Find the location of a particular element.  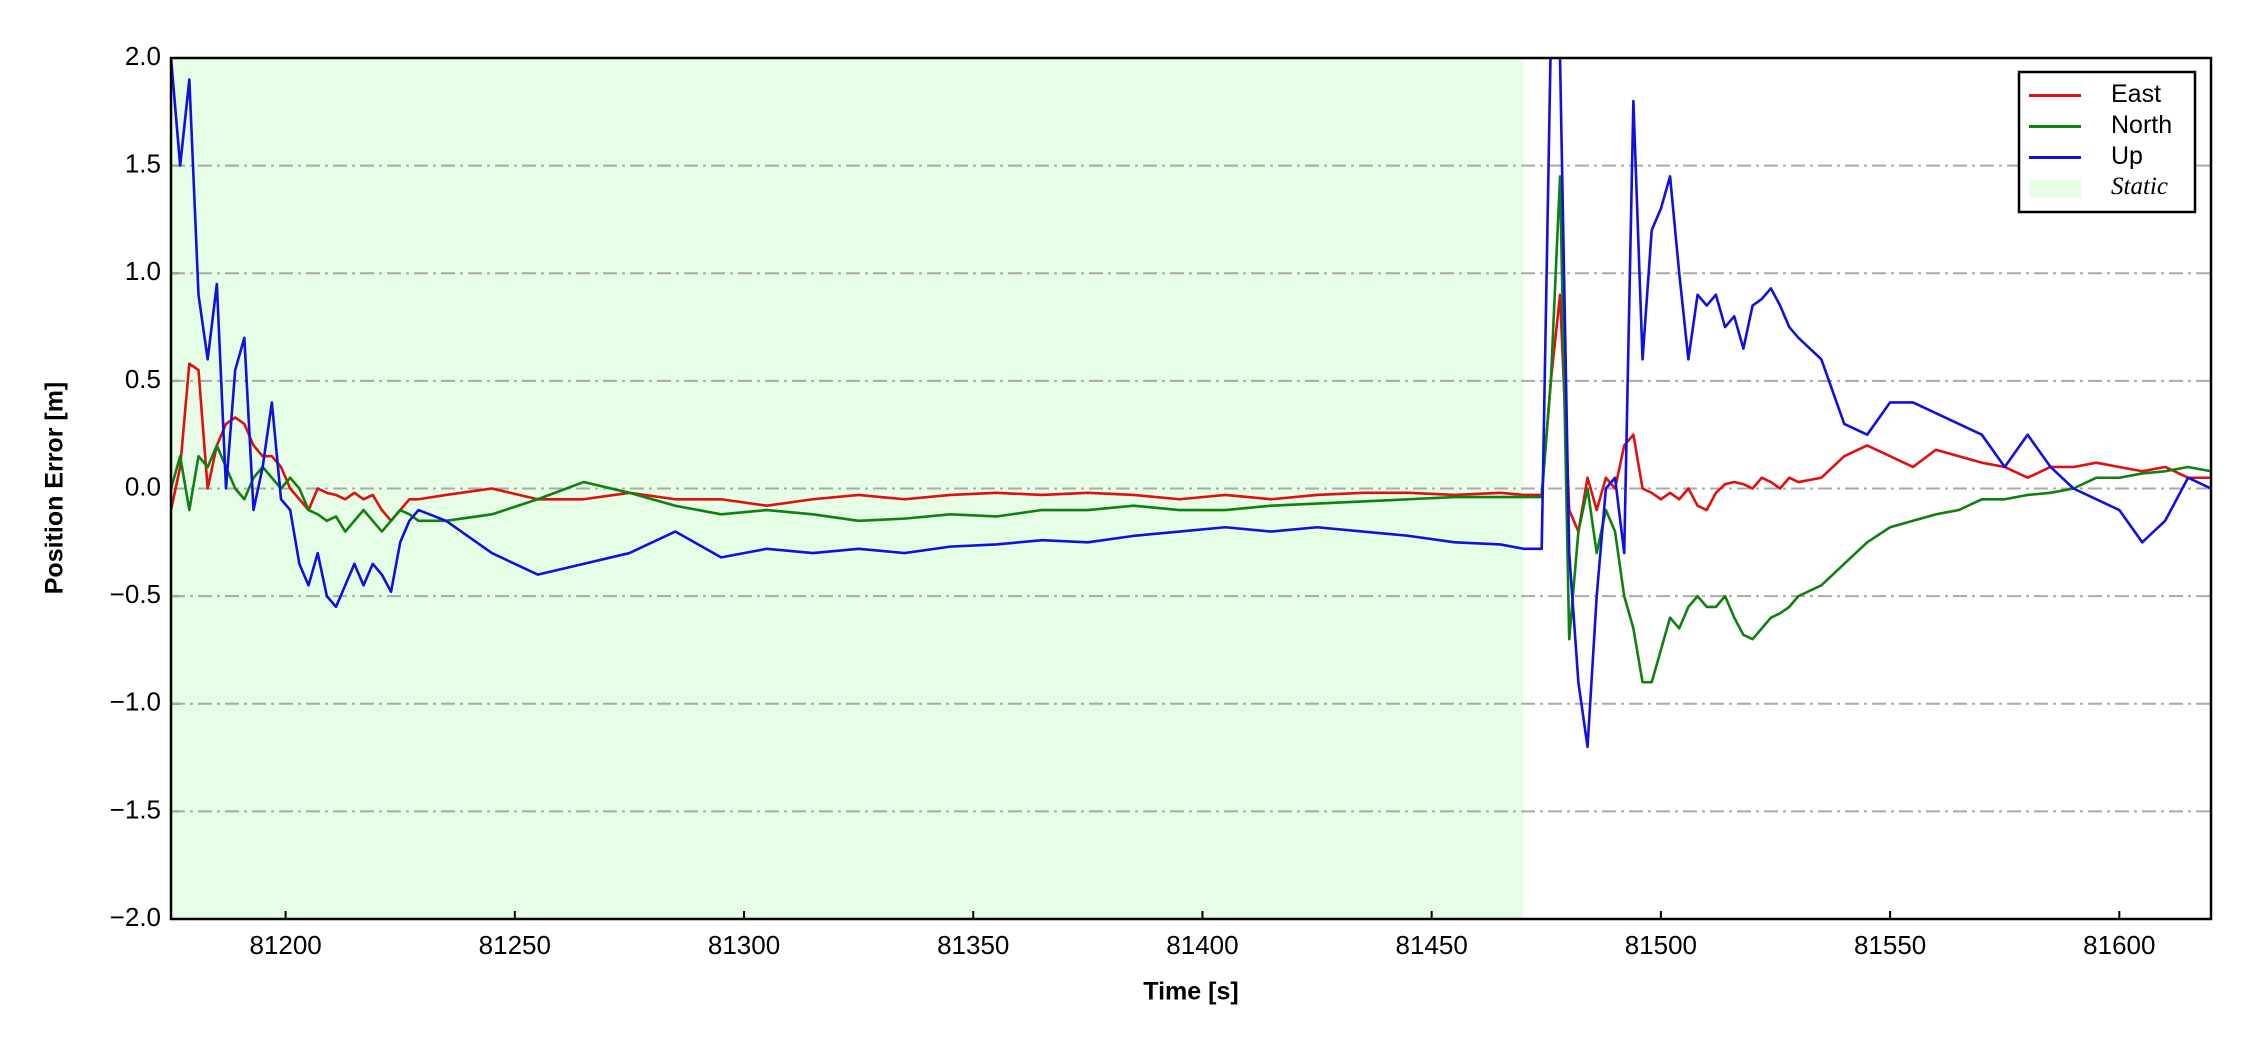

legend-label: Static is located at coordinates (2139, 186).